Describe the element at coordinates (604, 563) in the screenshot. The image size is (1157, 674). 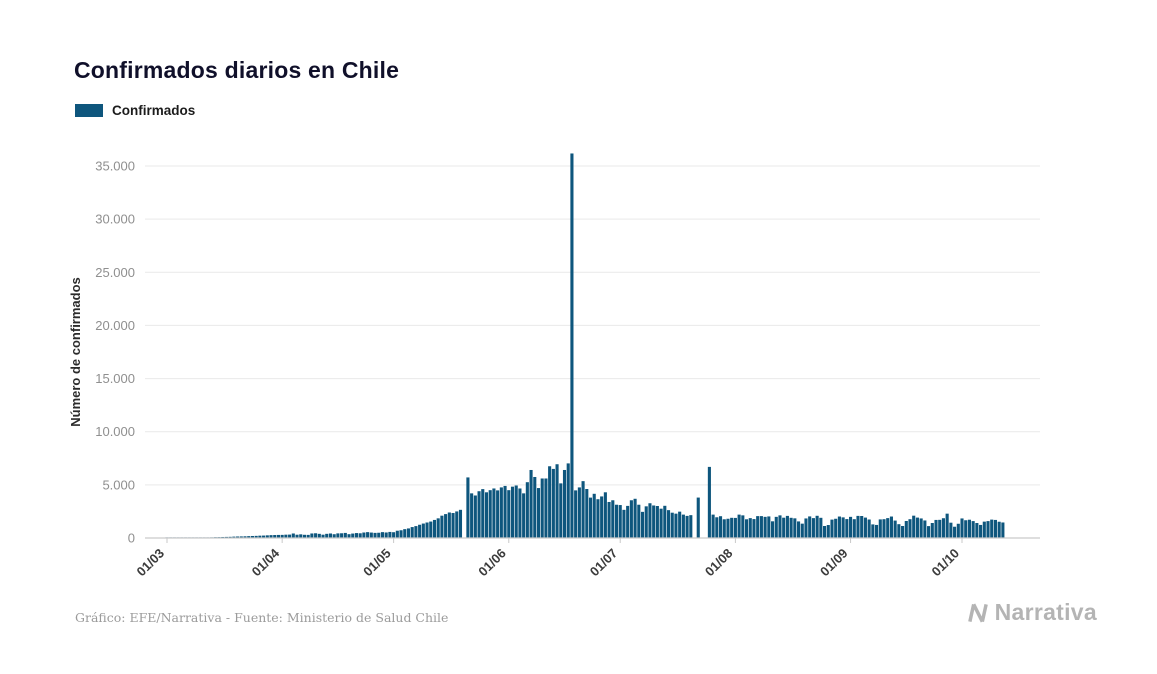
I see `svg-text: 01/07` at that location.